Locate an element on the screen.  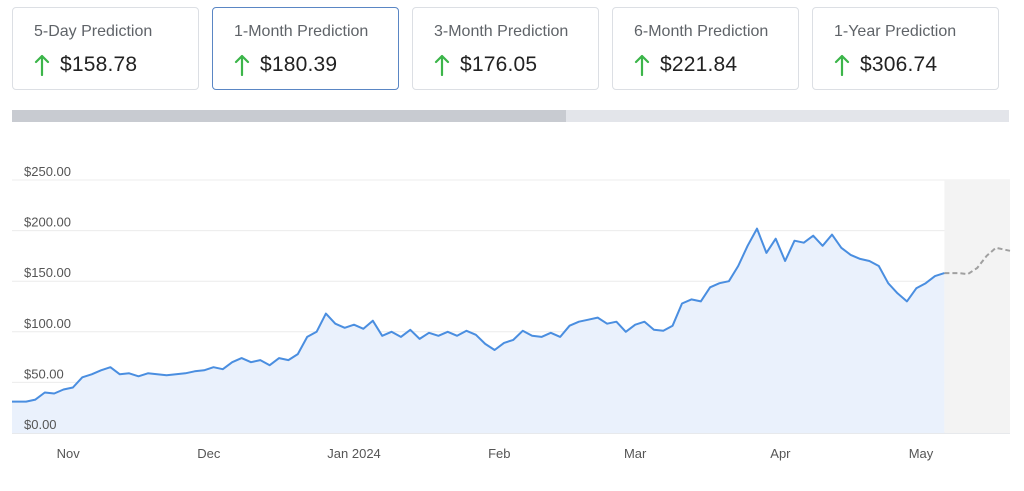
y-axis: $0.00 $50.00 $100.00 $150.00 $200.00 $250.00 is located at coordinates (47, 298).